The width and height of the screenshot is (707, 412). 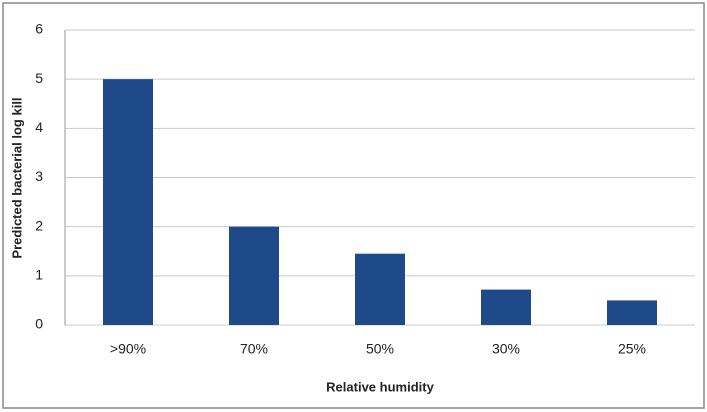 I want to click on y-tick-label: 0, so click(x=39, y=324).